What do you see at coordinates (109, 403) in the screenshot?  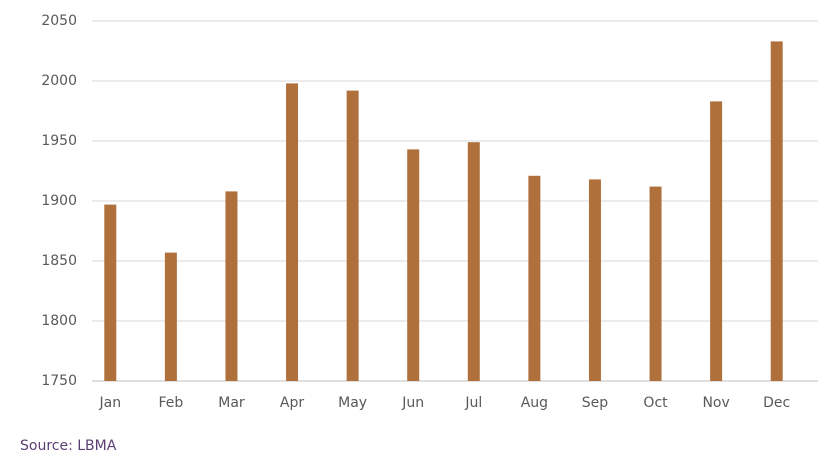 I see `x-tick-label: Jan` at bounding box center [109, 403].